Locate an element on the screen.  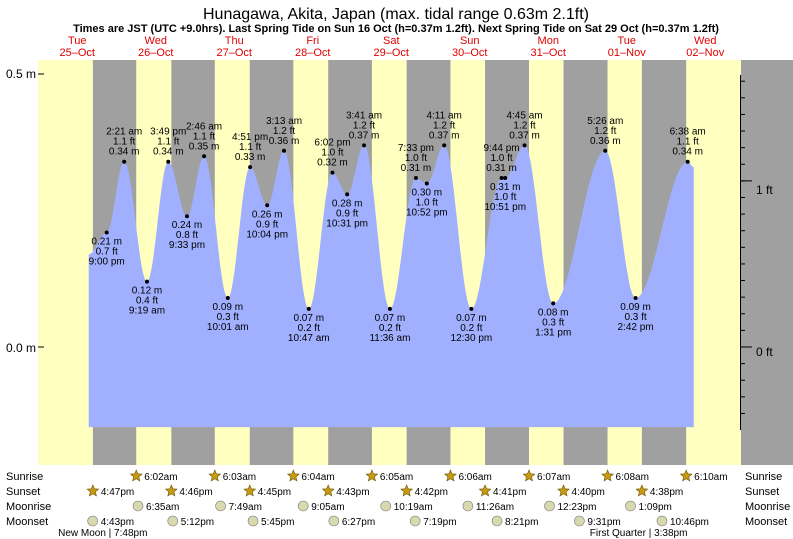
day-date-label: 25–Oct is located at coordinates (77, 53).